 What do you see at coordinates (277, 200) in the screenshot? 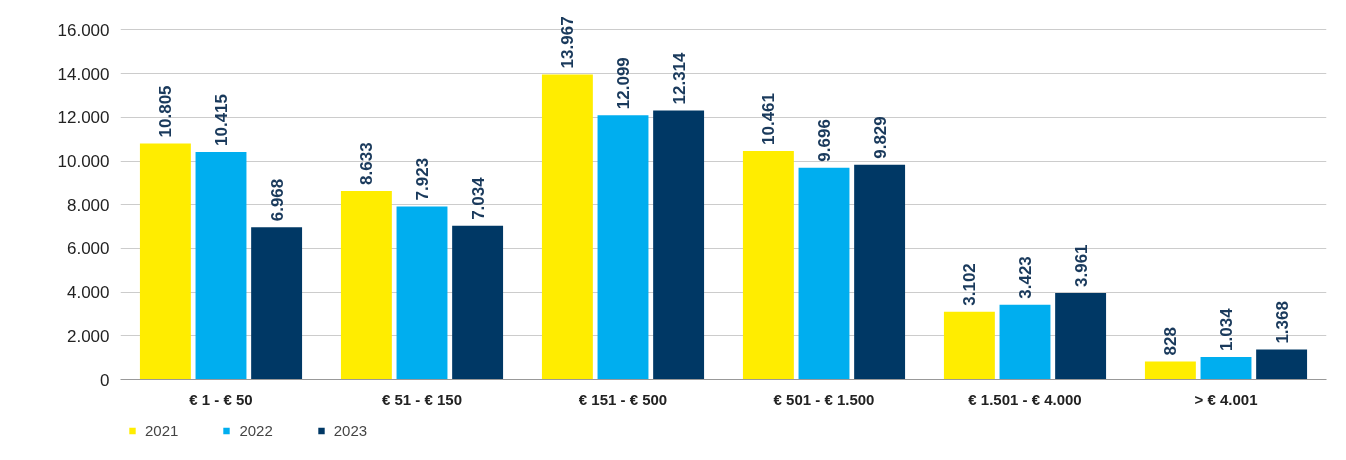
I see `data-label: 6.968` at bounding box center [277, 200].